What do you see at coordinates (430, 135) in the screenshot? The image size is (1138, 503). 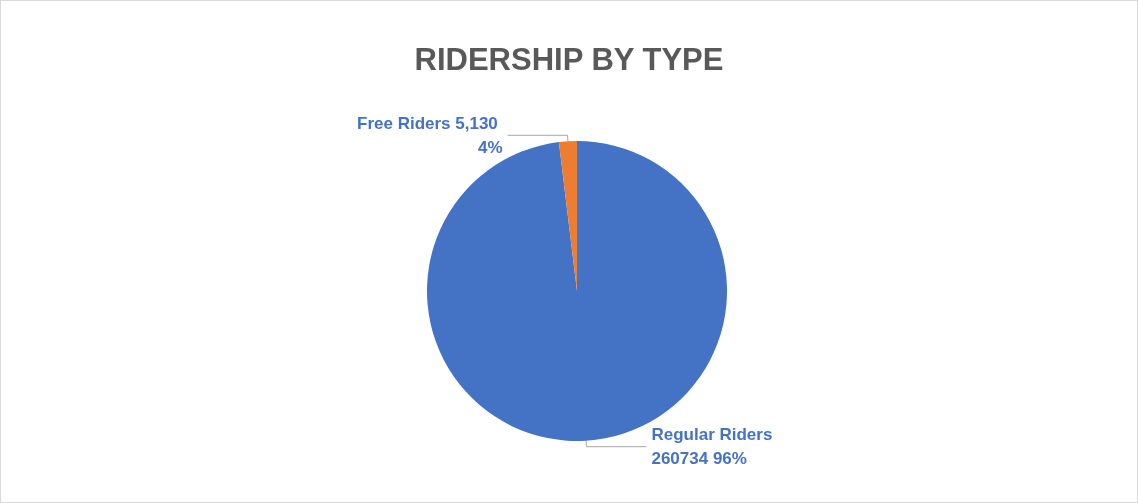 I see `slice-label: Free Riders 5,130 4%` at bounding box center [430, 135].